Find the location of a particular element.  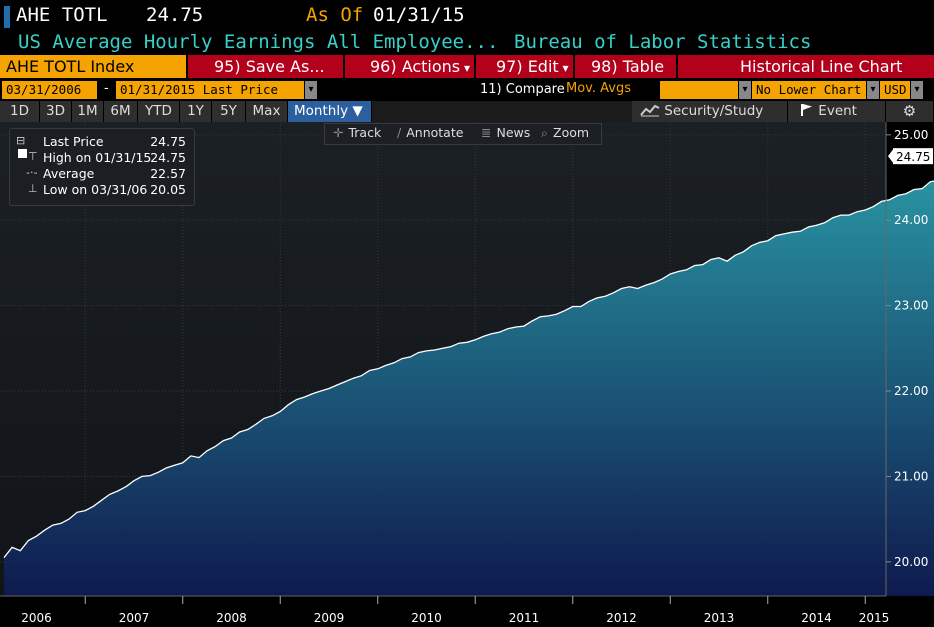

legend-low-value: 20.05 is located at coordinates (168, 189).